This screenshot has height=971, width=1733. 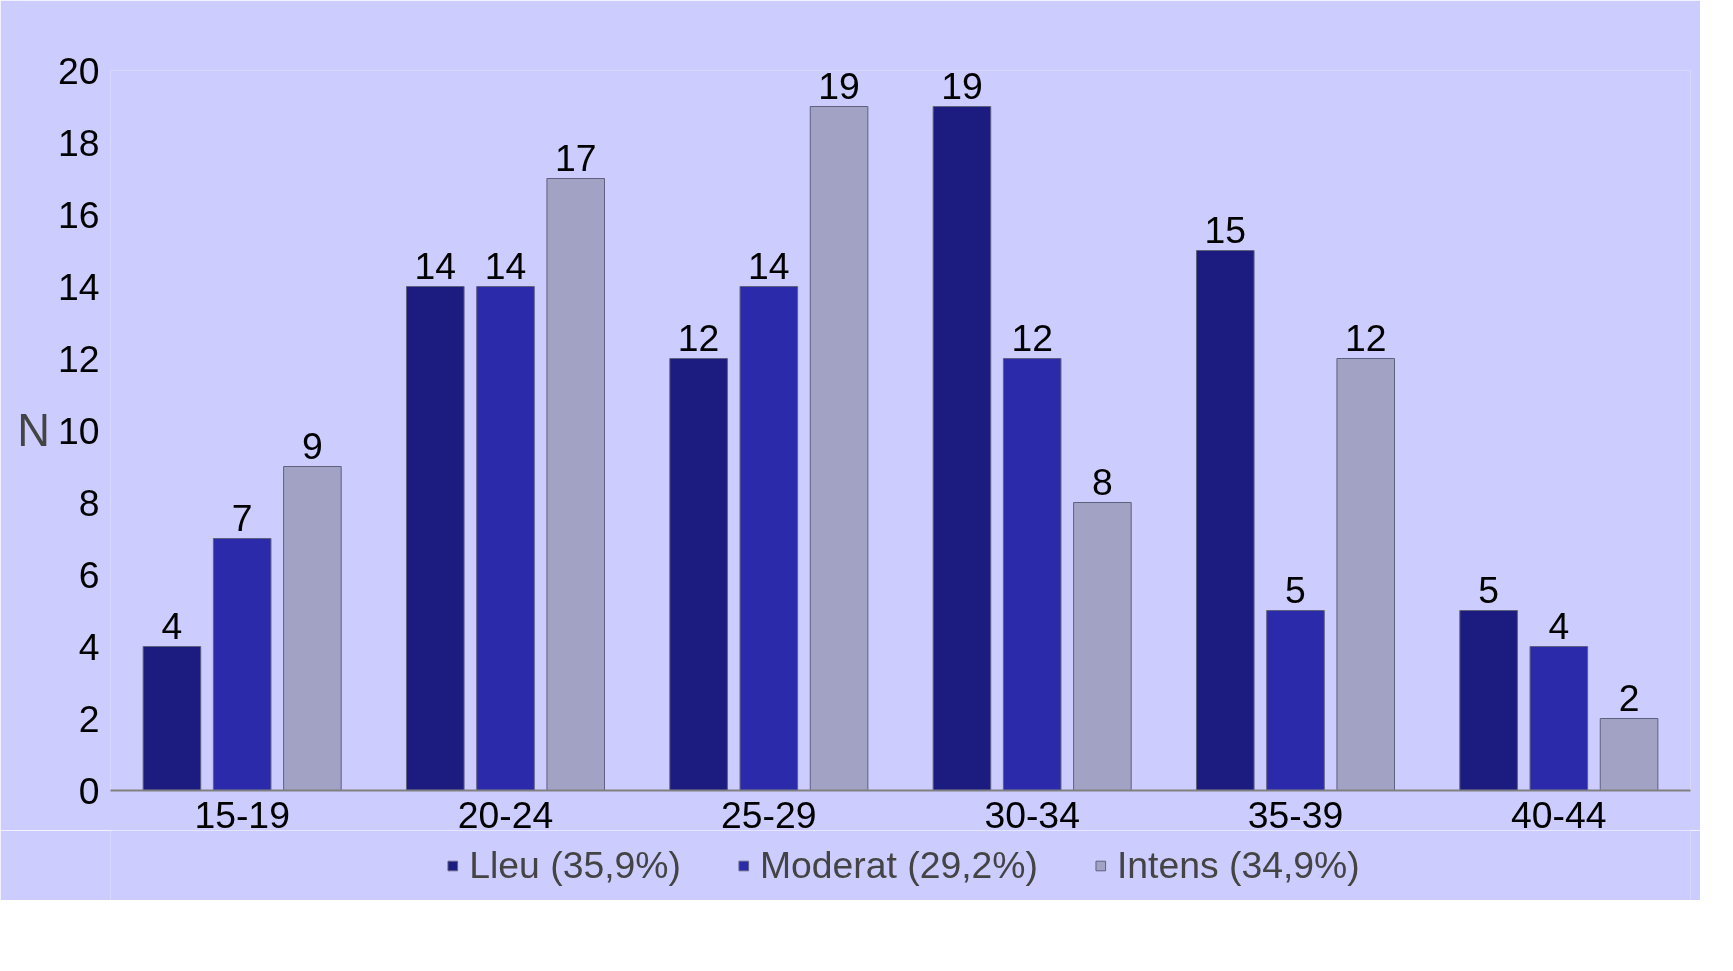 I want to click on y-tick-label: 8, so click(x=89, y=502).